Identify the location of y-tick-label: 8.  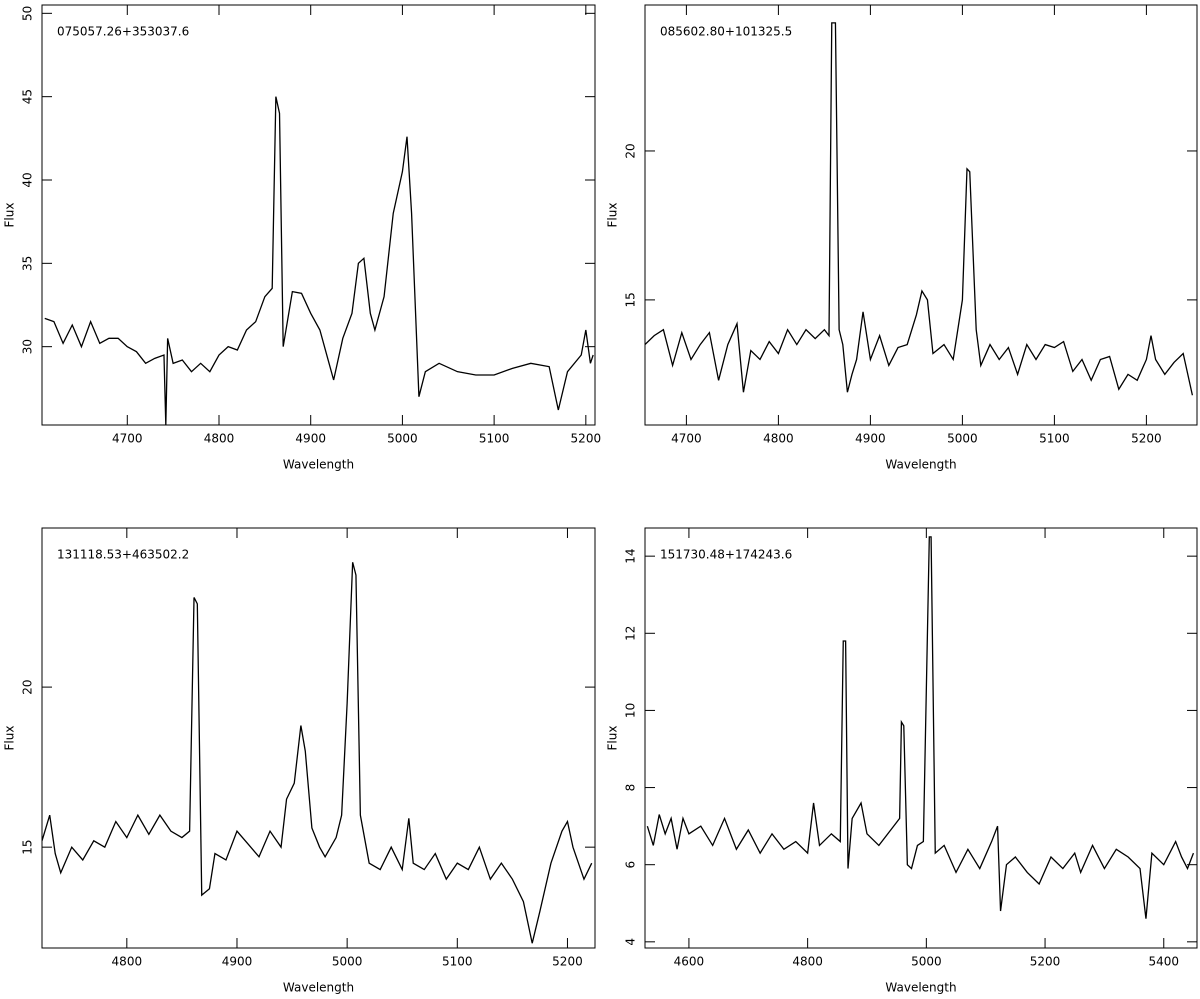
(631, 788).